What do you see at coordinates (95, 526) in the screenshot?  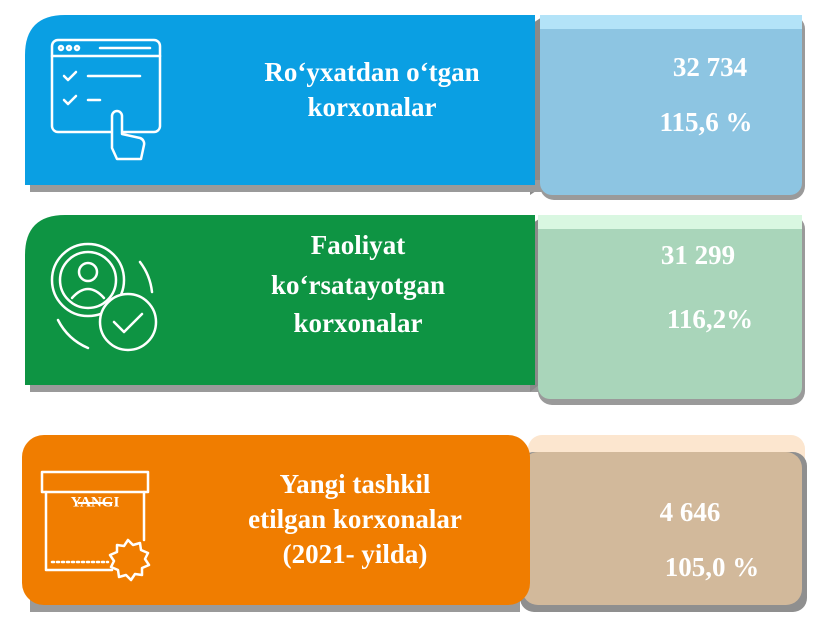 I see `box-icon` at bounding box center [95, 526].